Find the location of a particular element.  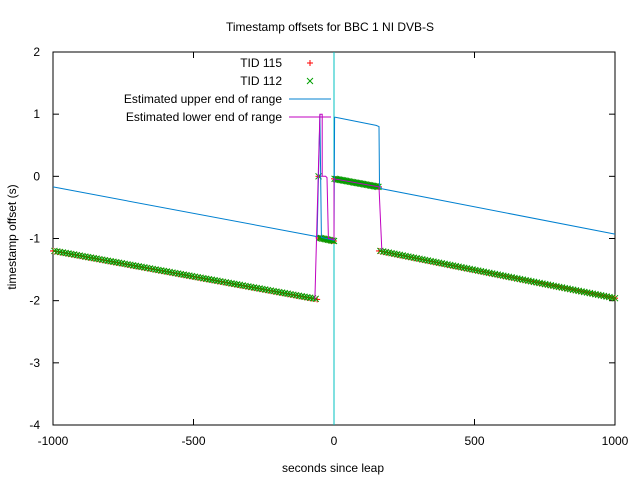

y-axis-label: timestamp offset (s) is located at coordinates (12, 236).